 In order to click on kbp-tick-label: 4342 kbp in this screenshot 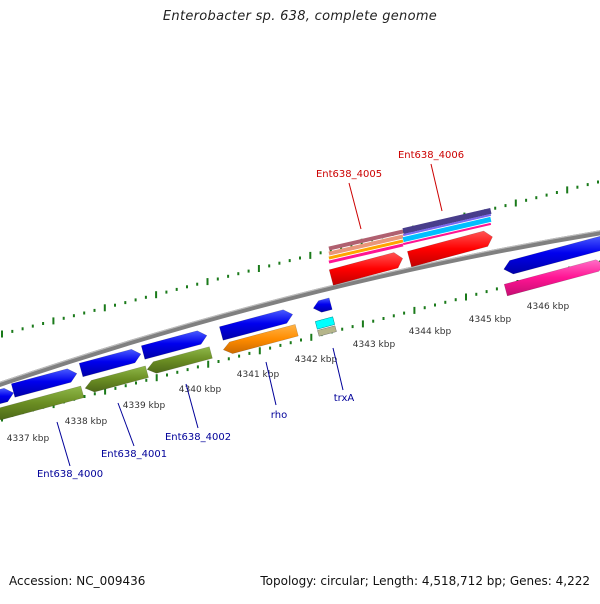, I will do `click(316, 360)`.